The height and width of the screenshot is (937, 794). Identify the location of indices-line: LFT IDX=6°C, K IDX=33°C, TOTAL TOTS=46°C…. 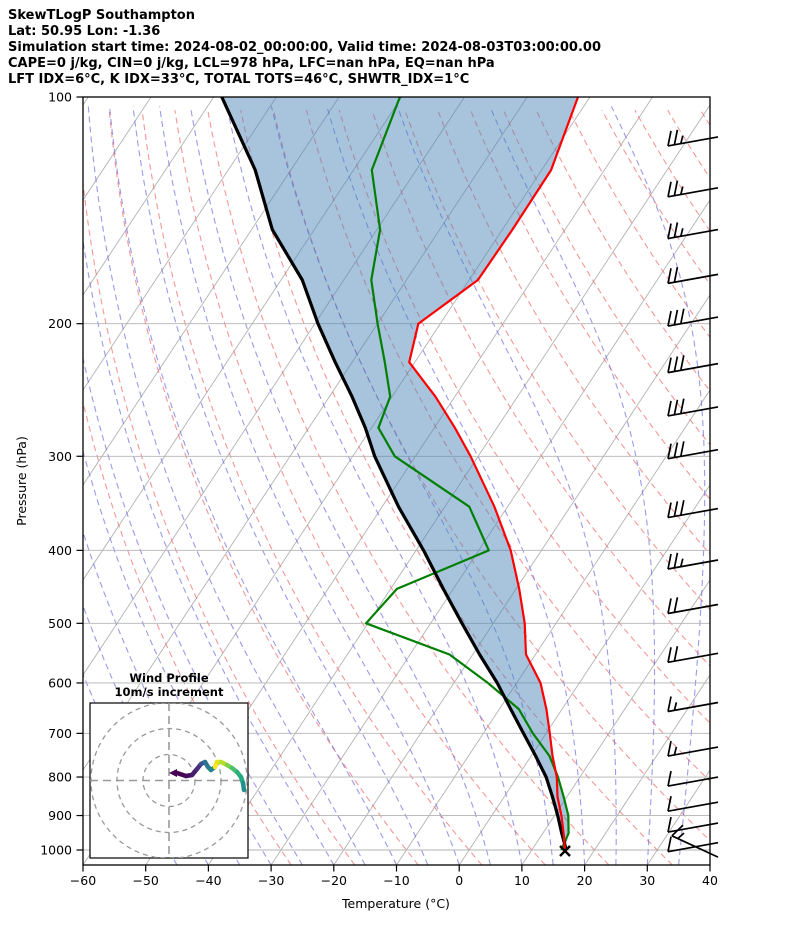
(238, 79).